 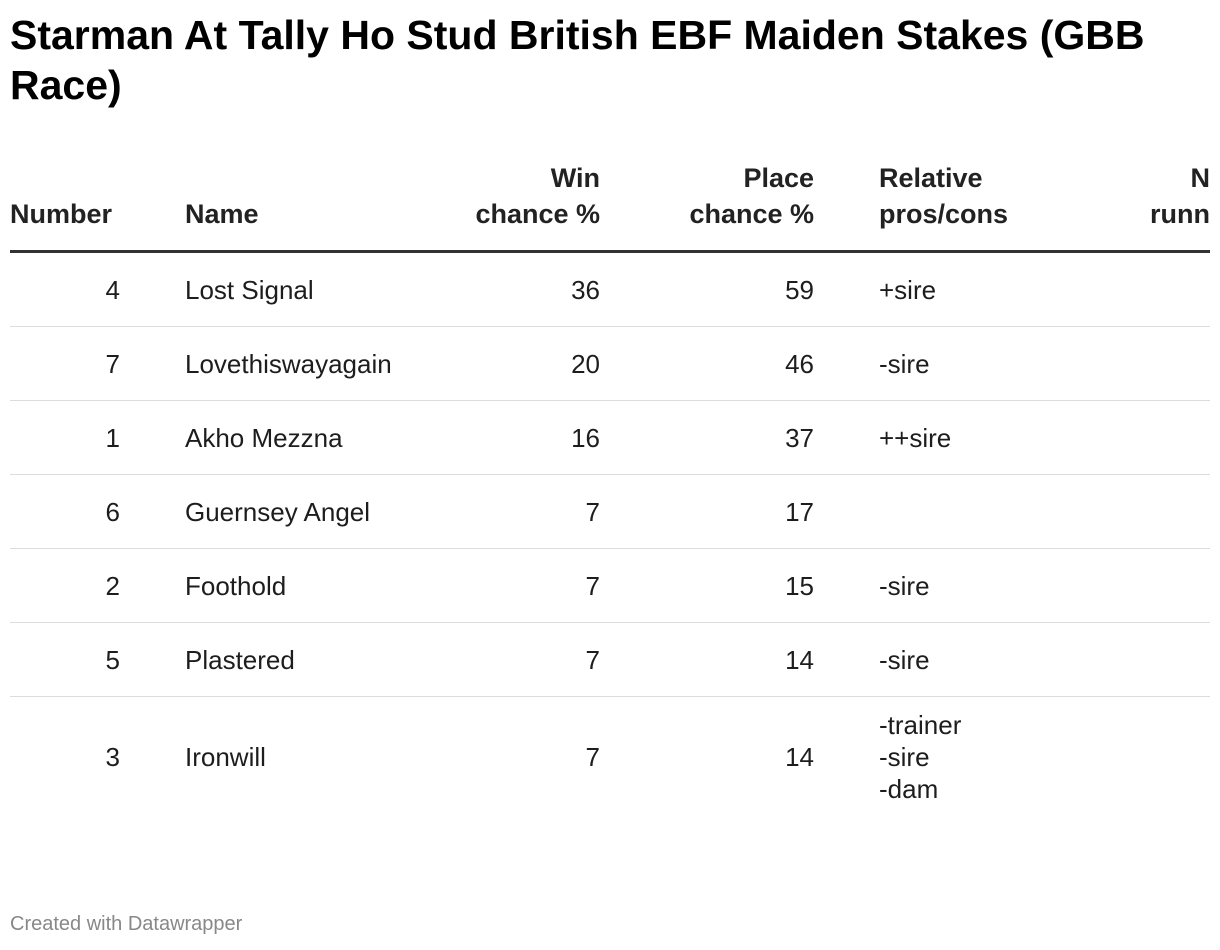 I want to click on table-cell: 2, so click(x=92, y=585).